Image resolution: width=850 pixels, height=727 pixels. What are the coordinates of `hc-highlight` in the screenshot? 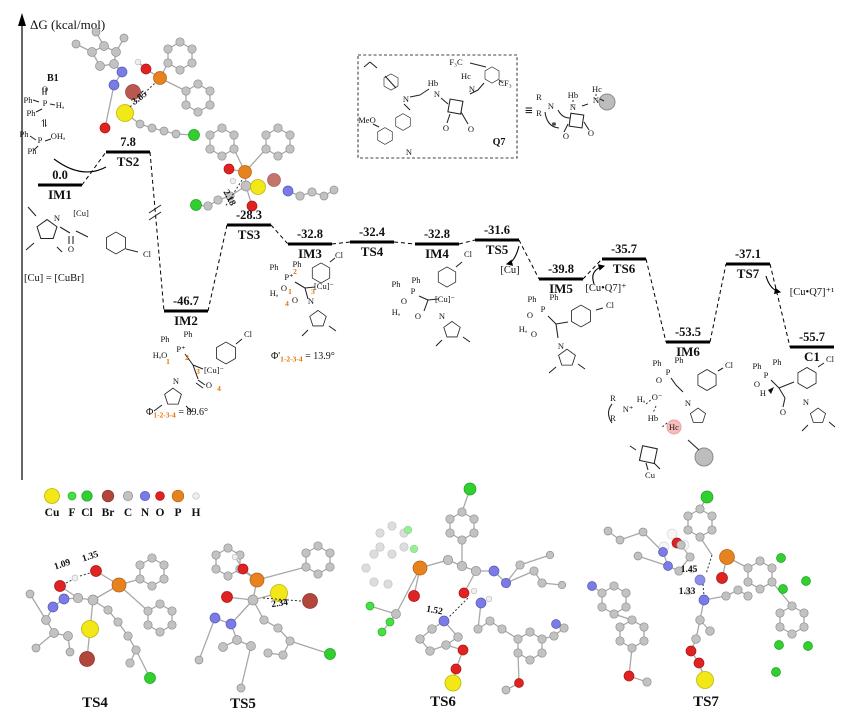 It's located at (674, 427).